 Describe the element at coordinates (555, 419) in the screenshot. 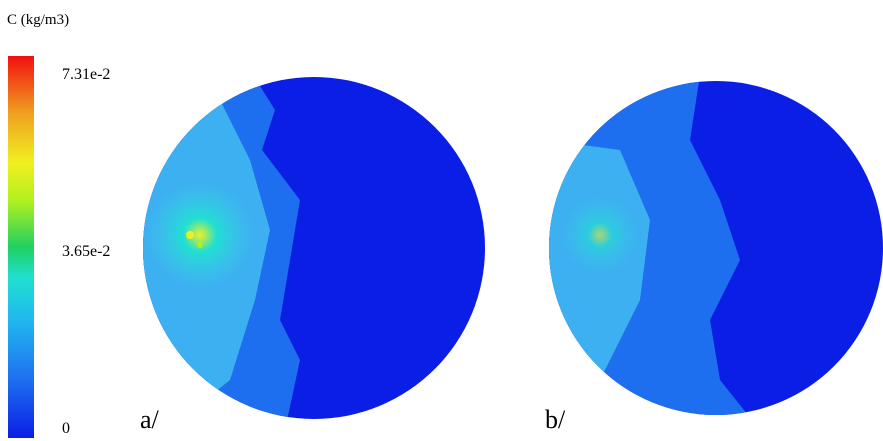

I see `panel-label: b/` at that location.